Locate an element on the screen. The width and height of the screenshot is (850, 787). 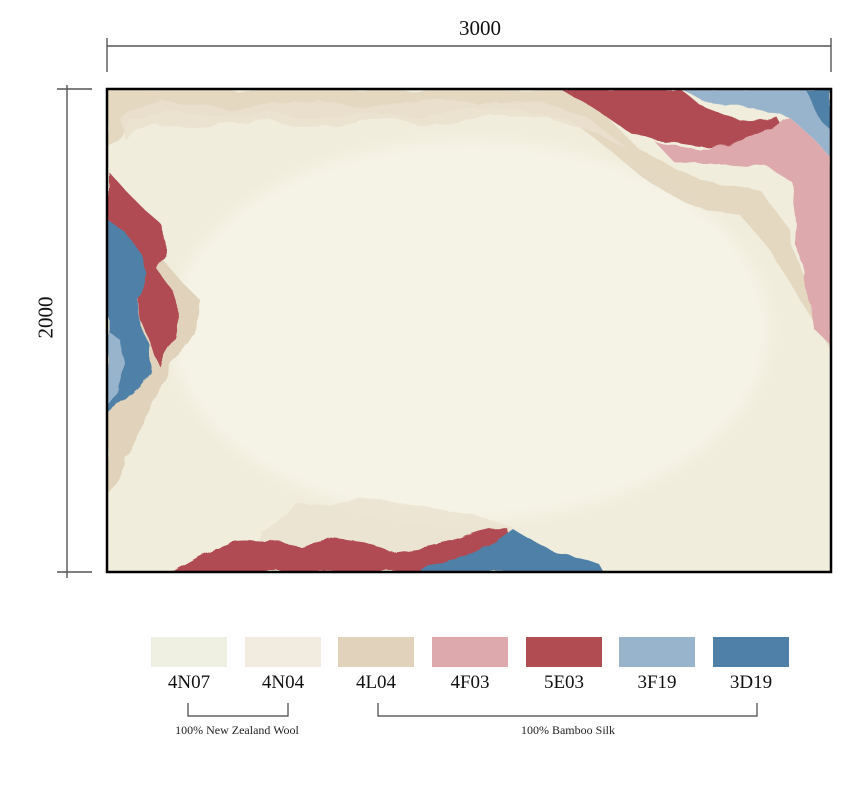
swatch-4f03 is located at coordinates (470, 652).